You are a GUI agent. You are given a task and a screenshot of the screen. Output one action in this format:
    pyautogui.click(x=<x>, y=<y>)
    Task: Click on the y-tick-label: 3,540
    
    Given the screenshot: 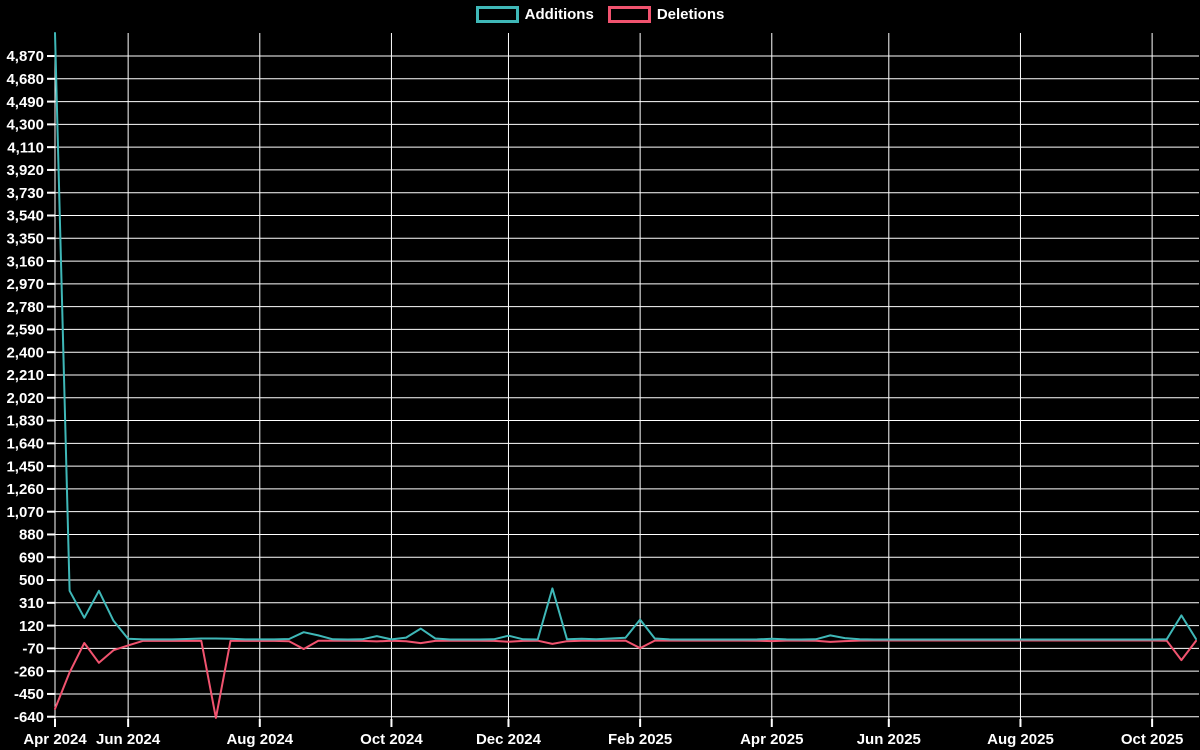 What is the action you would take?
    pyautogui.click(x=25, y=216)
    